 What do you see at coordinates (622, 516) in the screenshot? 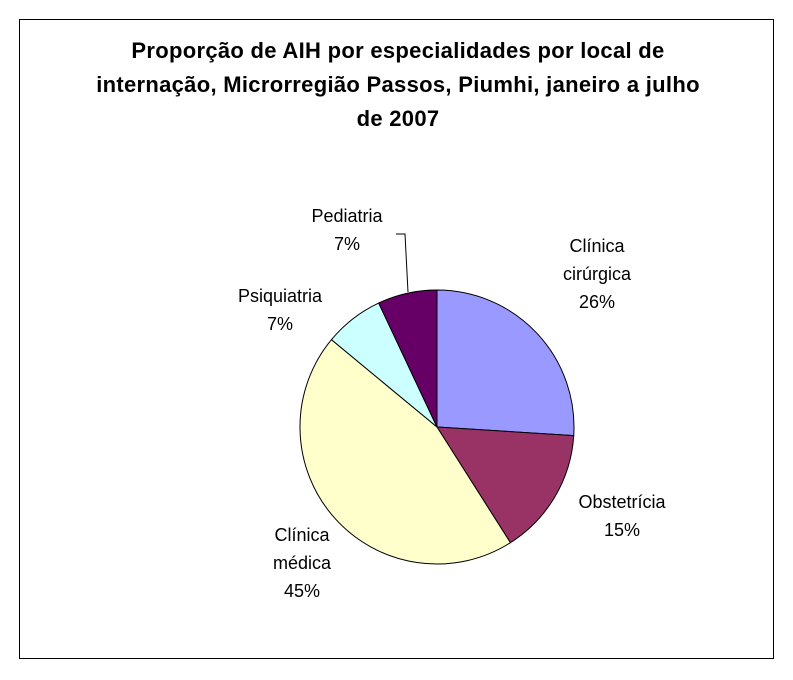
I see `slice-label: Obstetrícia 15%` at bounding box center [622, 516].